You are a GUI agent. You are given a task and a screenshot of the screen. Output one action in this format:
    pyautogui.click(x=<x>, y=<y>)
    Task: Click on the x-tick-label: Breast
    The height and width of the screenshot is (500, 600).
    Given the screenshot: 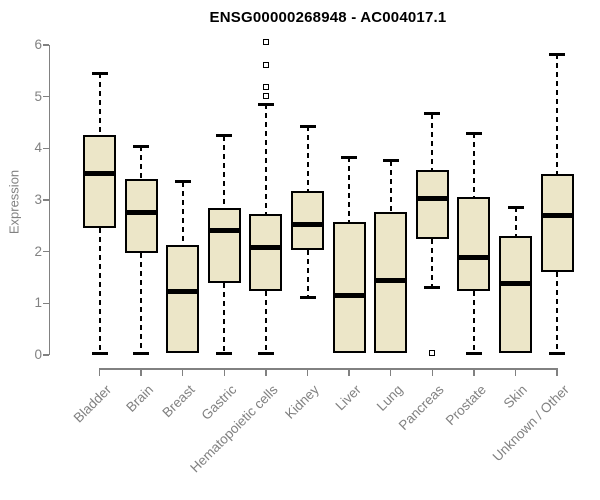 What is the action you would take?
    pyautogui.click(x=178, y=401)
    